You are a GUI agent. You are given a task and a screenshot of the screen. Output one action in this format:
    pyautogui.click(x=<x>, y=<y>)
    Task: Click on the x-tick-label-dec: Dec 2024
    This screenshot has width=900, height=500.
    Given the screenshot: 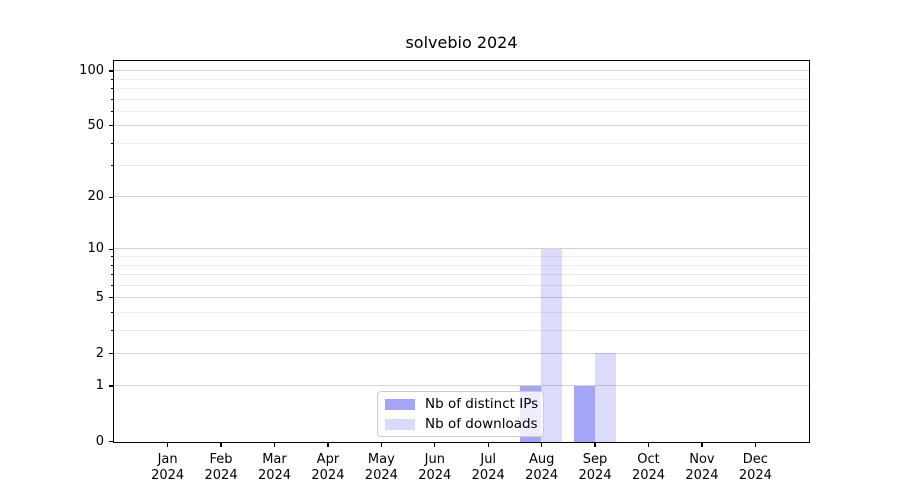 What is the action you would take?
    pyautogui.click(x=755, y=467)
    